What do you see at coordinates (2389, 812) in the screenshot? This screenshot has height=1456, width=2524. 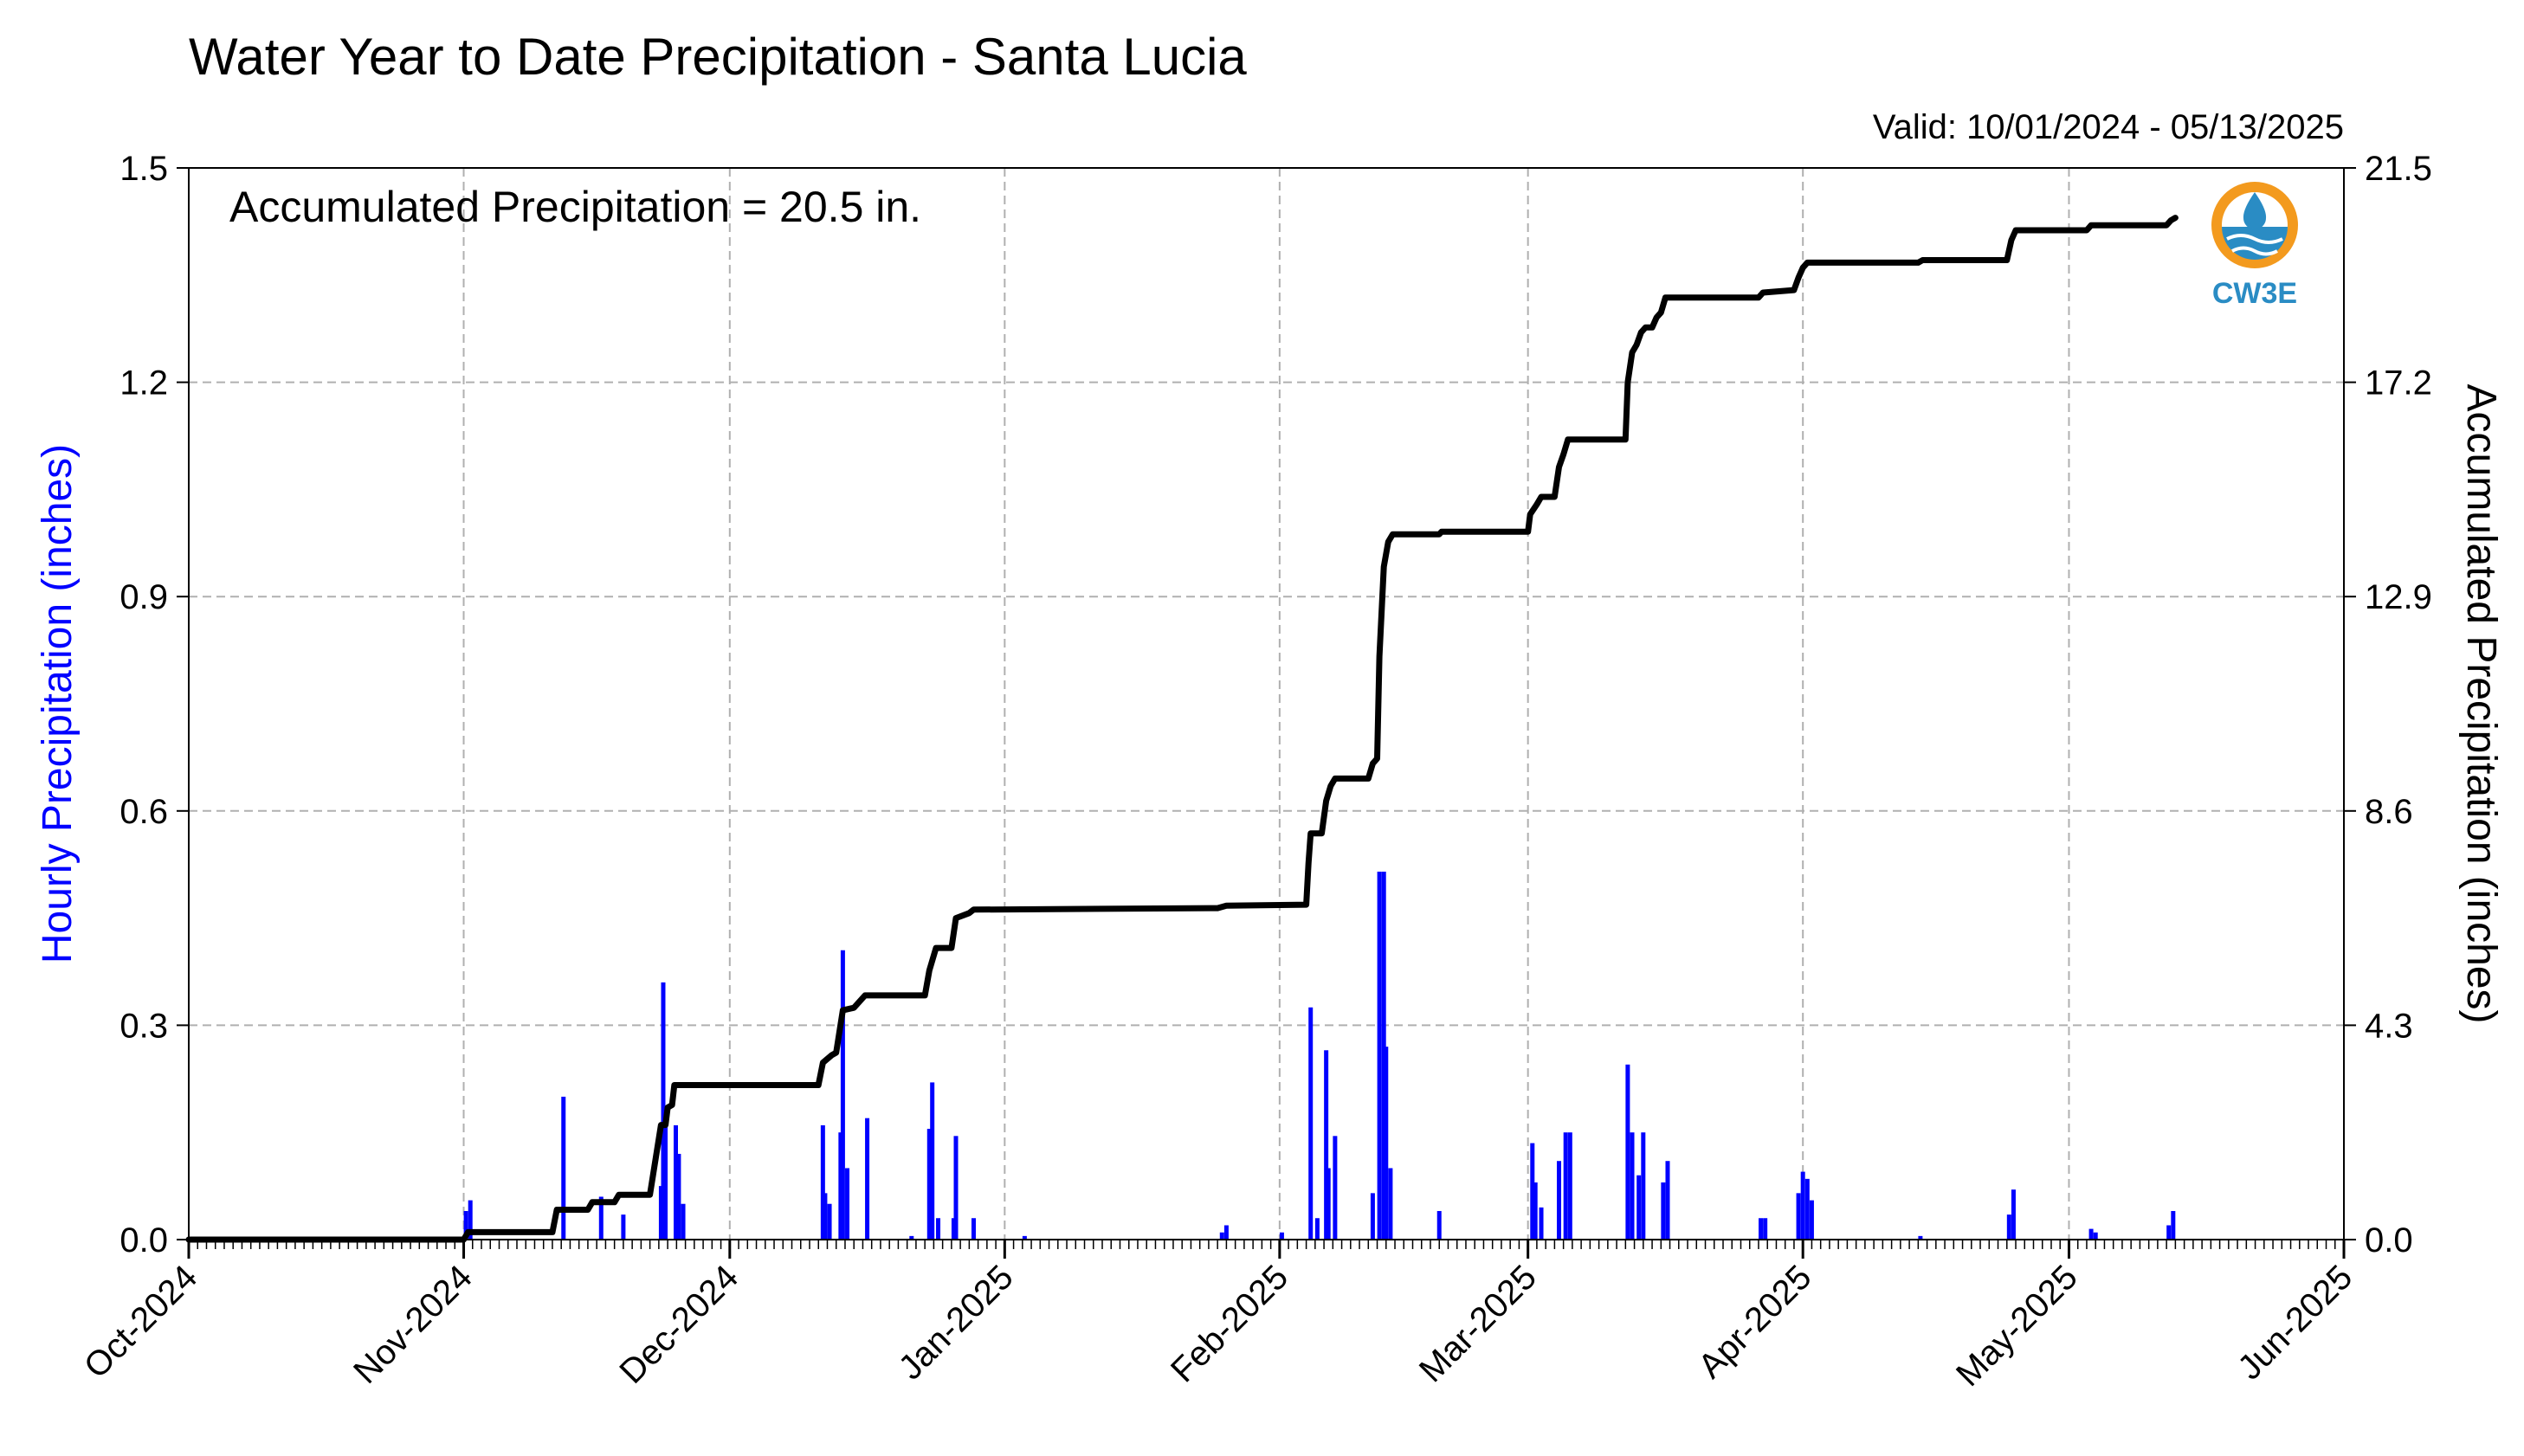 I see `right-y-tick-label: 8.6` at bounding box center [2389, 812].